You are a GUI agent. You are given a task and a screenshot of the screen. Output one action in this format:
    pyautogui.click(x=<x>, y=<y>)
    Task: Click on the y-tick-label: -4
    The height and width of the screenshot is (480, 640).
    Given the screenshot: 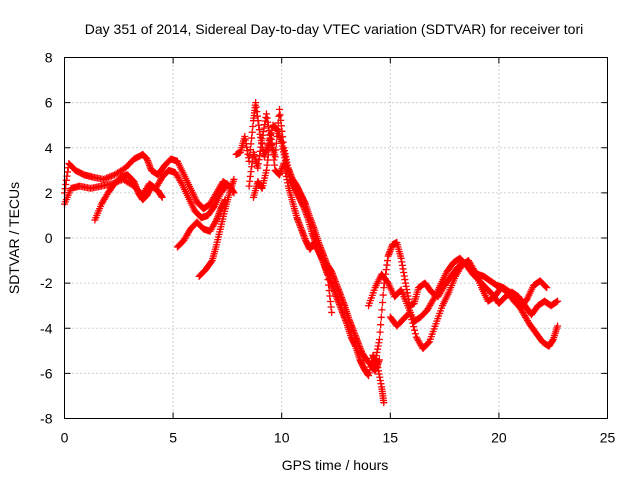 What is the action you would take?
    pyautogui.click(x=46, y=328)
    